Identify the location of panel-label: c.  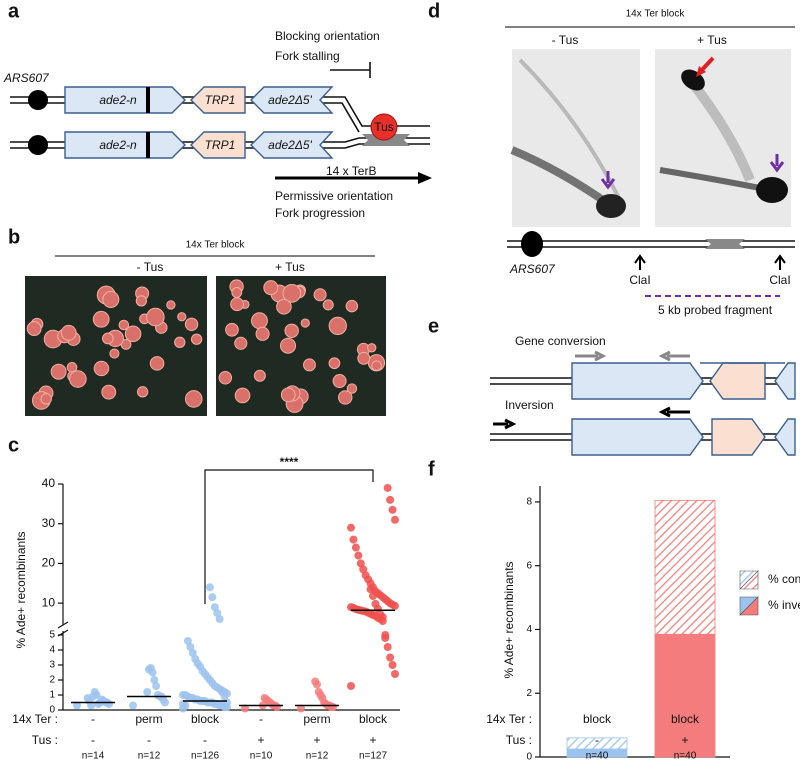
(13, 445).